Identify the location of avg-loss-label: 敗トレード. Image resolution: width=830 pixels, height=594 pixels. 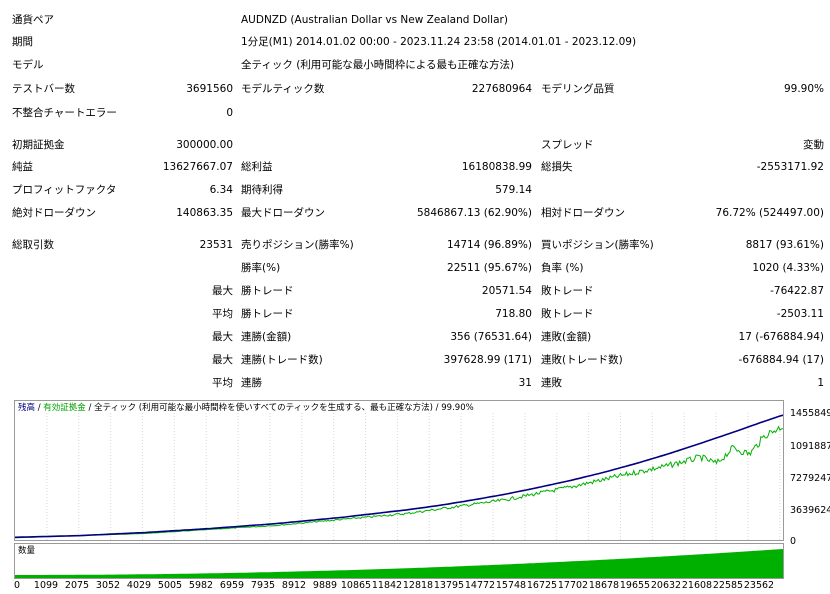
(567, 314).